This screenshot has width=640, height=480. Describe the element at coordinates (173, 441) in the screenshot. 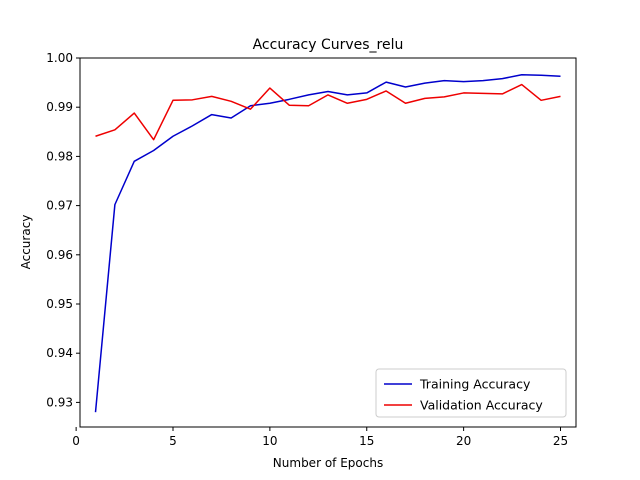

I see `x-tick-label: 5` at that location.